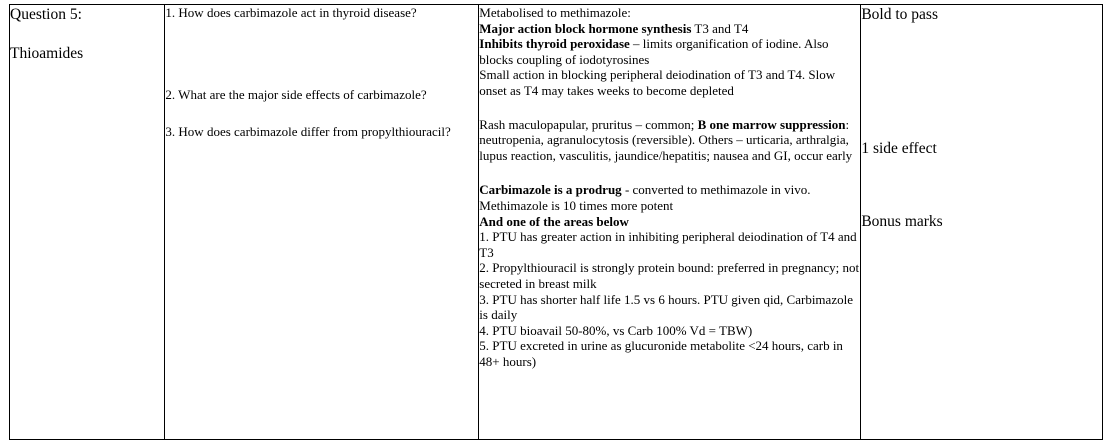  What do you see at coordinates (588, 124) in the screenshot?
I see `answer-2-text-1: Rash maculopapular, pruritus – common;` at bounding box center [588, 124].